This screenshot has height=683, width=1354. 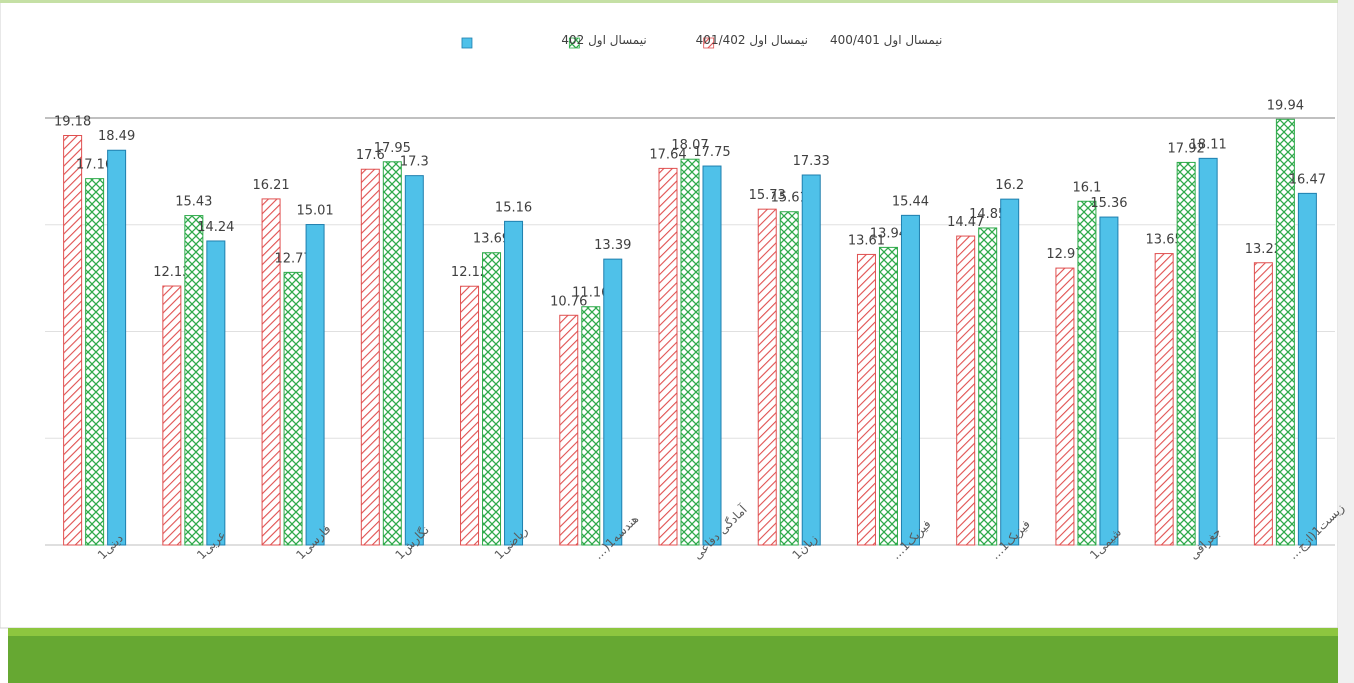 What do you see at coordinates (392, 148) in the screenshot?
I see `data-label: 17.95` at bounding box center [392, 148].